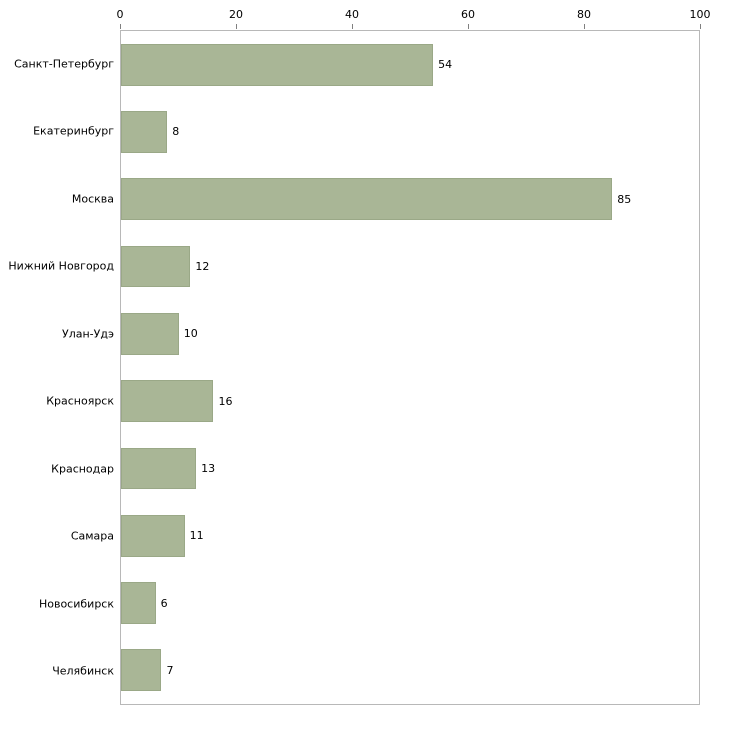 The image size is (730, 730). I want to click on bar-row: 12, so click(410, 266).